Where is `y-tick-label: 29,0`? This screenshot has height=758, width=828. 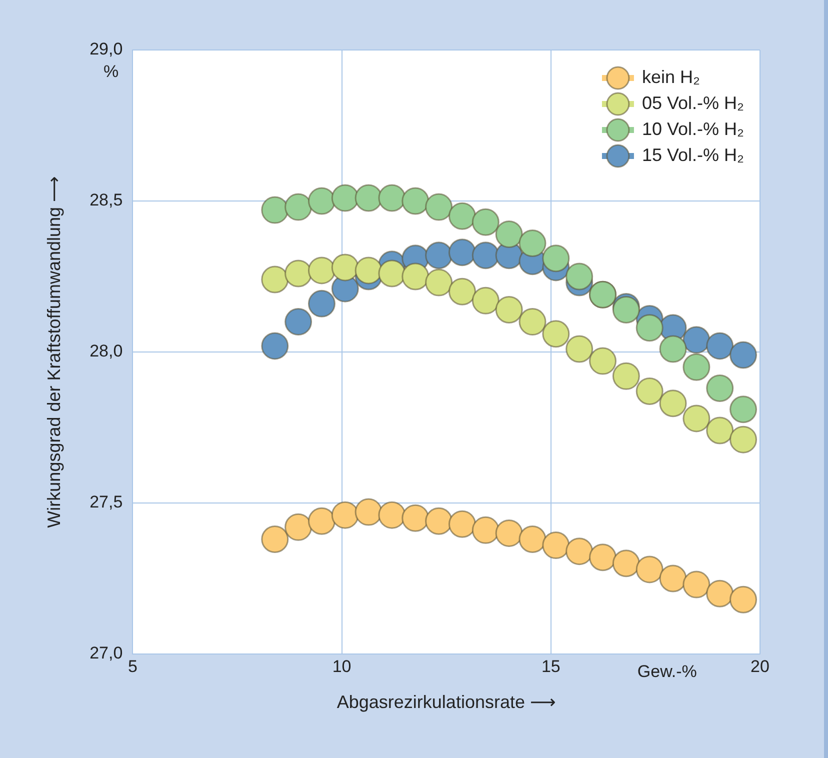
y-tick-label: 29,0 is located at coordinates (106, 49).